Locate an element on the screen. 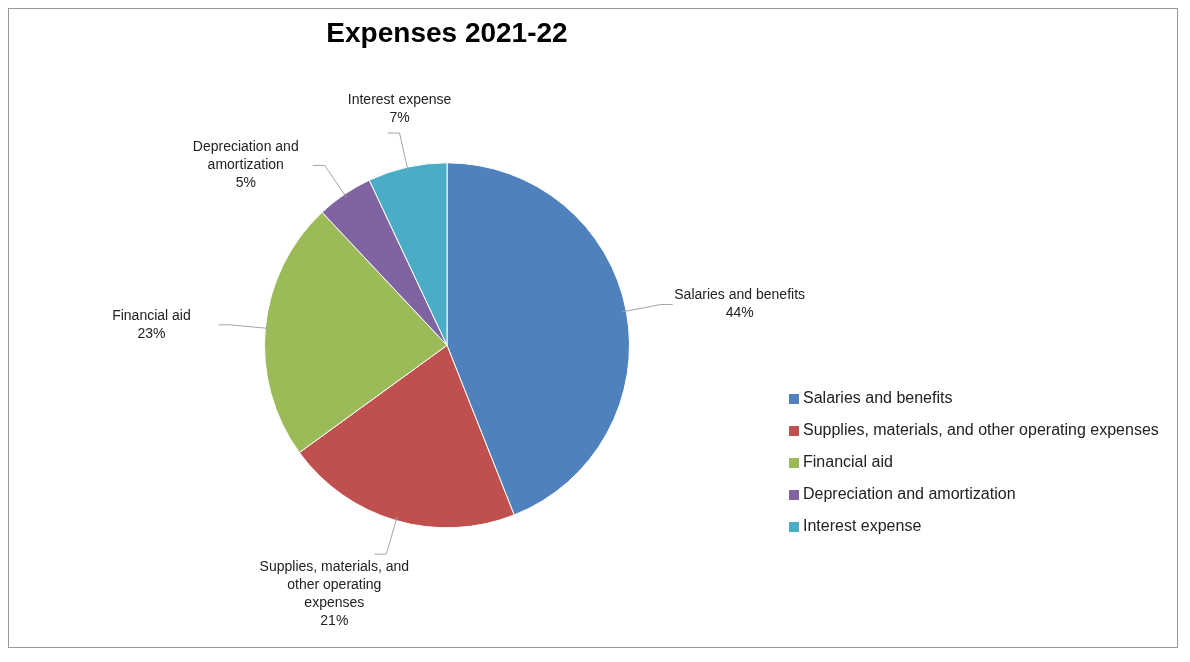 The height and width of the screenshot is (662, 1190). legend-label: Financial aid is located at coordinates (848, 462).